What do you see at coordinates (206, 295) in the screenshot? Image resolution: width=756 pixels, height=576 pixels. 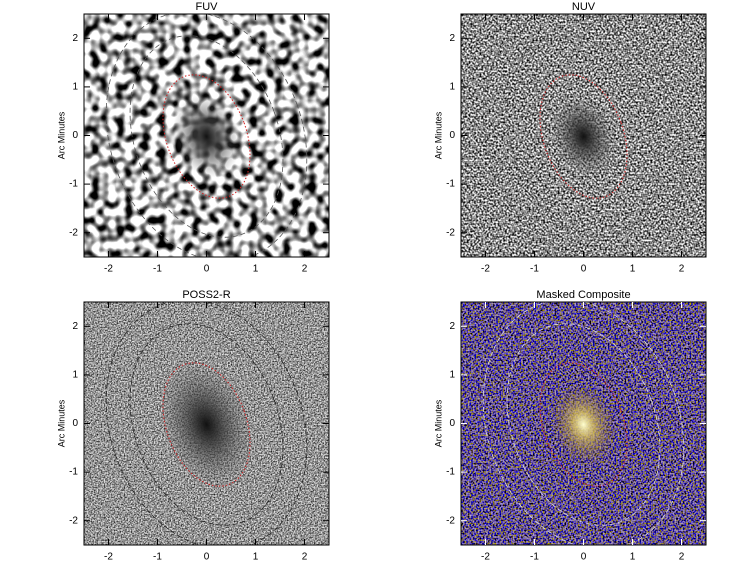 I see `panel-title: POSS2-R` at bounding box center [206, 295].